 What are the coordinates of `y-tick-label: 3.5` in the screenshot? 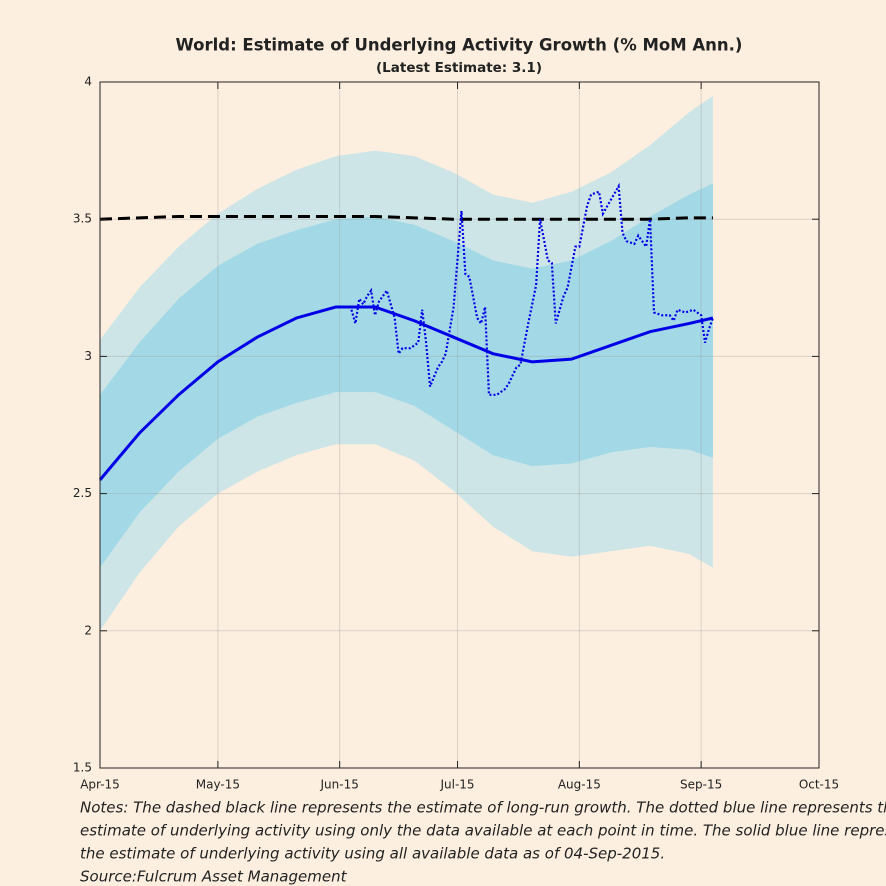 It's located at (82, 219).